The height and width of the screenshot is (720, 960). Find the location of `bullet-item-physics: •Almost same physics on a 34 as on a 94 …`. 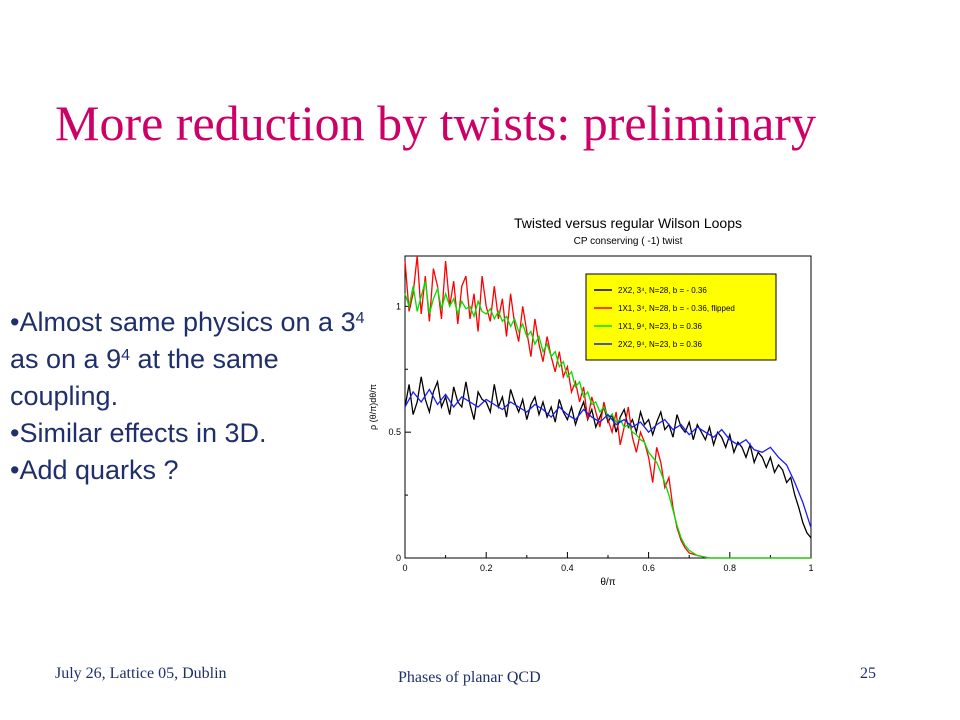

bullet-item-physics: •Almost same physics on a 34 as on a 94 … is located at coordinates (187, 359).